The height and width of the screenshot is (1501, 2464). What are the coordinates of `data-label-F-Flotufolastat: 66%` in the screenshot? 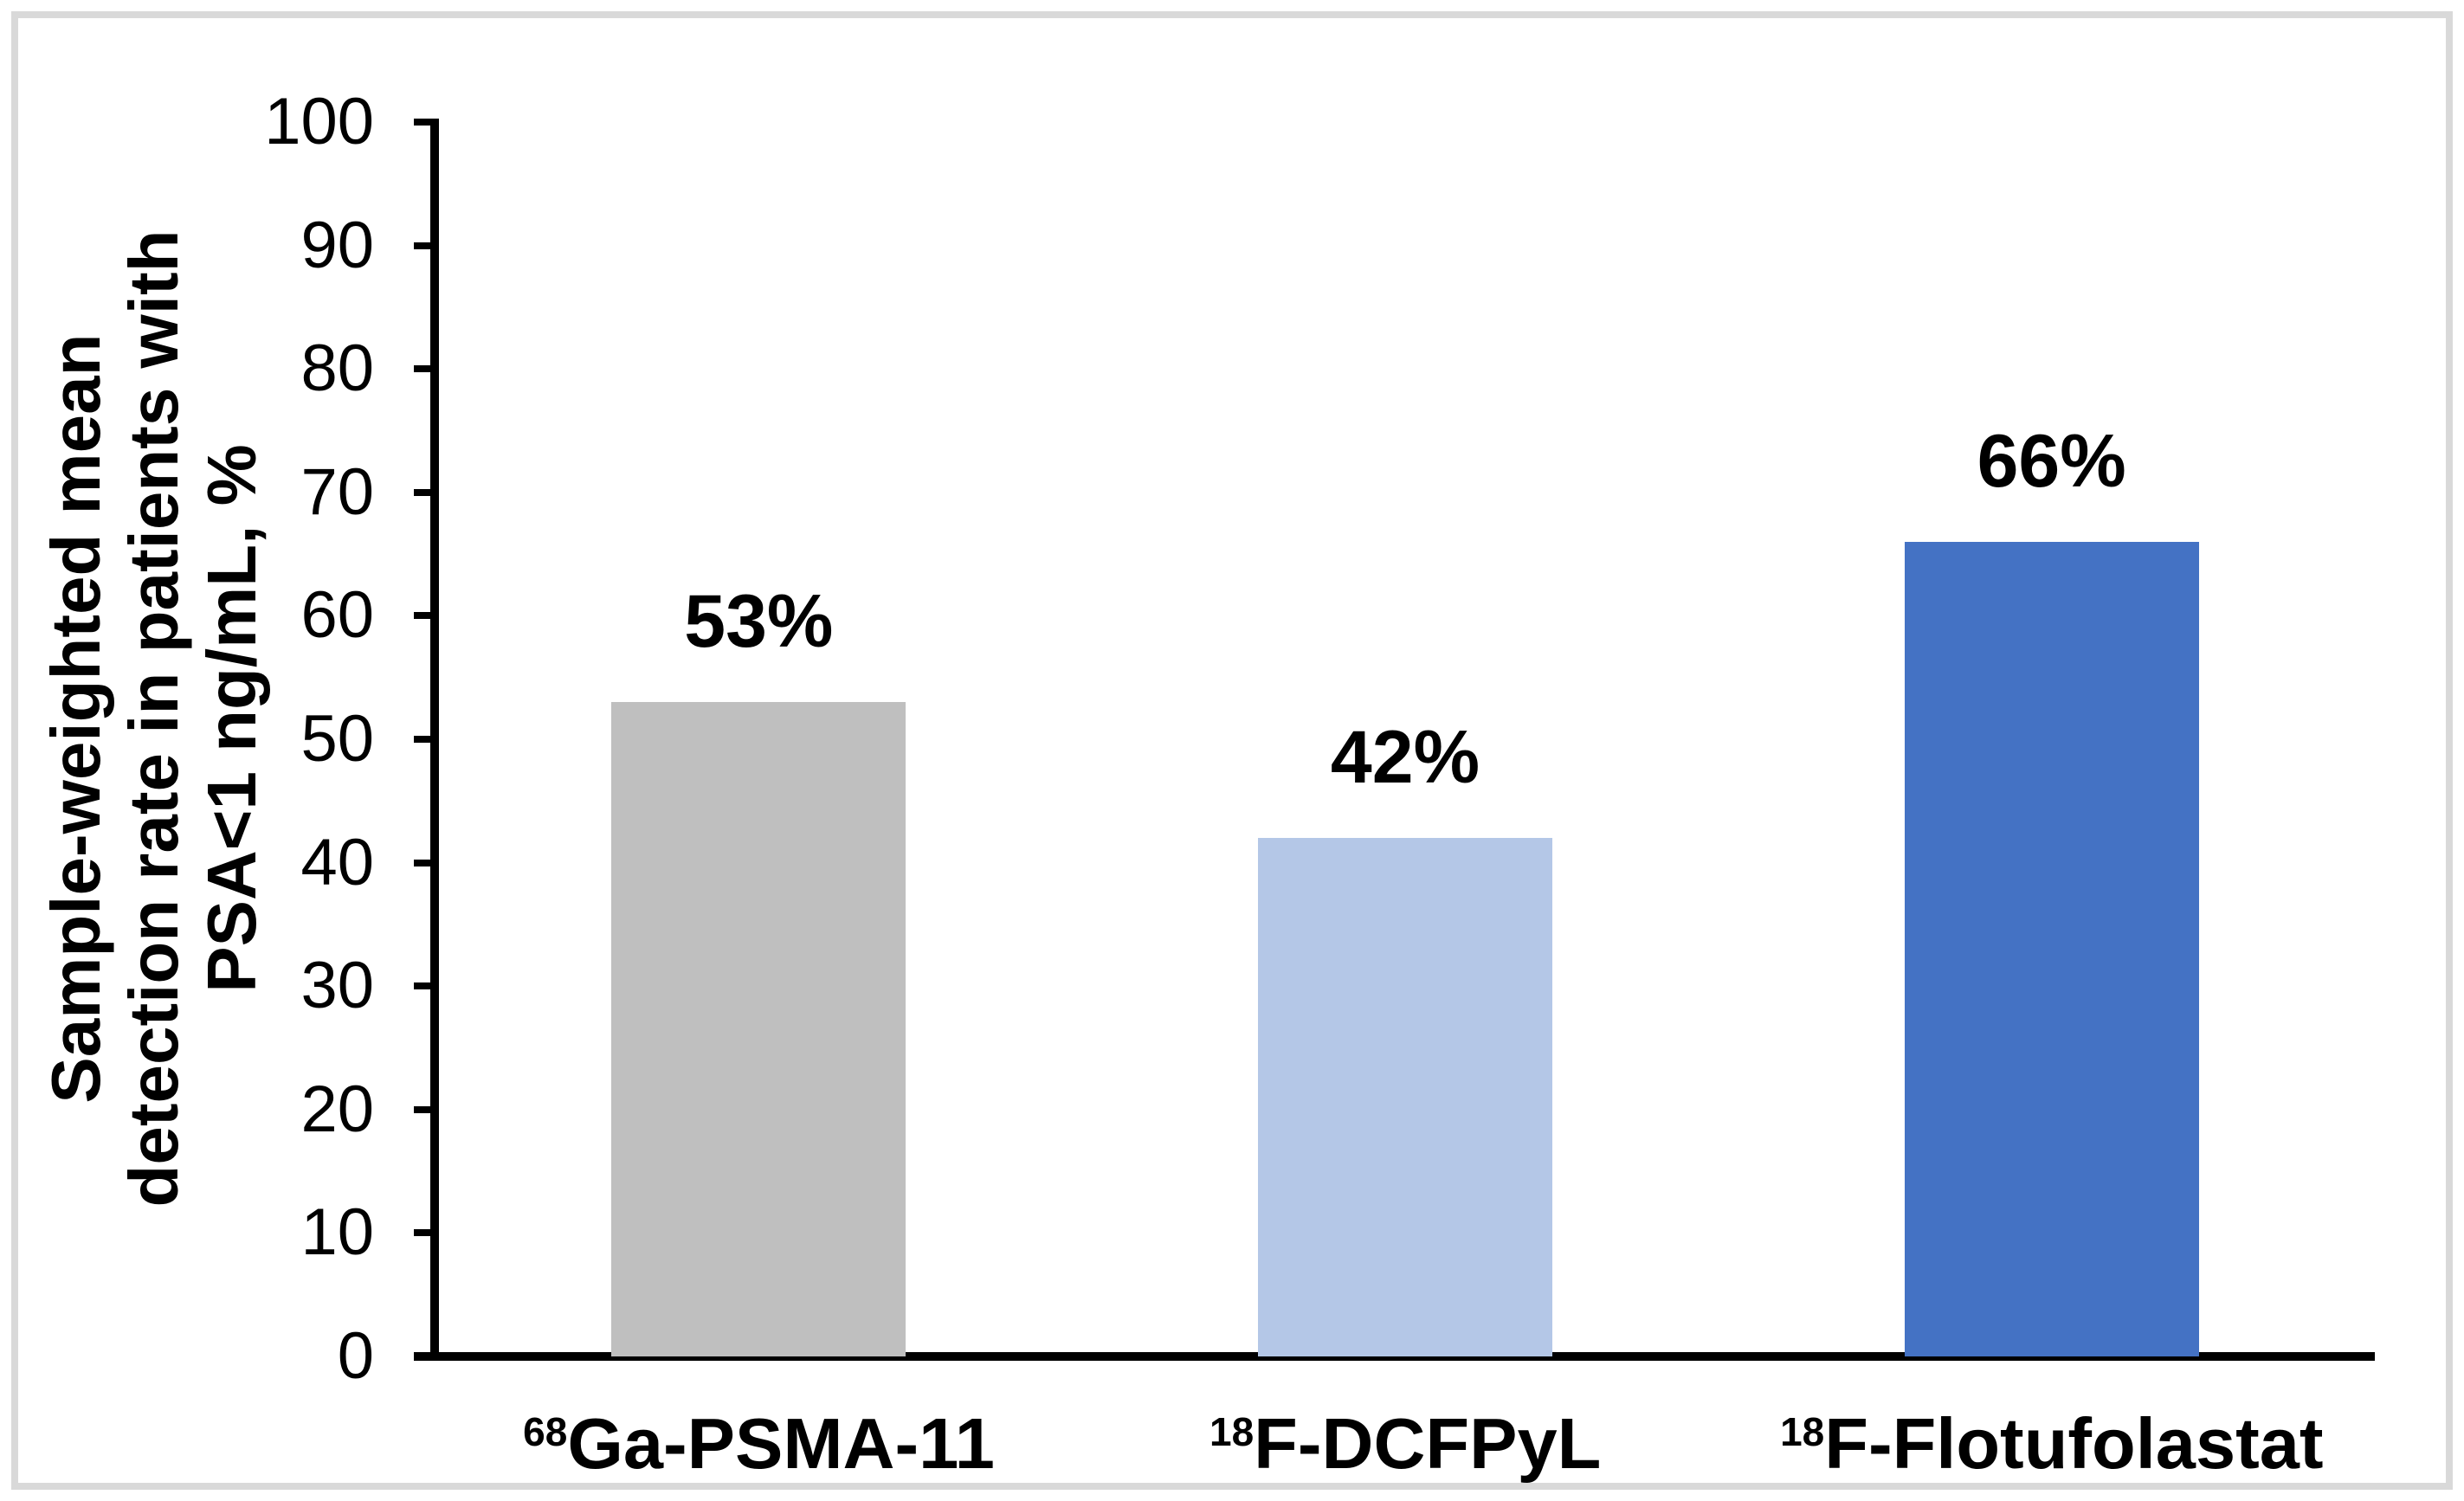 It's located at (2051, 461).